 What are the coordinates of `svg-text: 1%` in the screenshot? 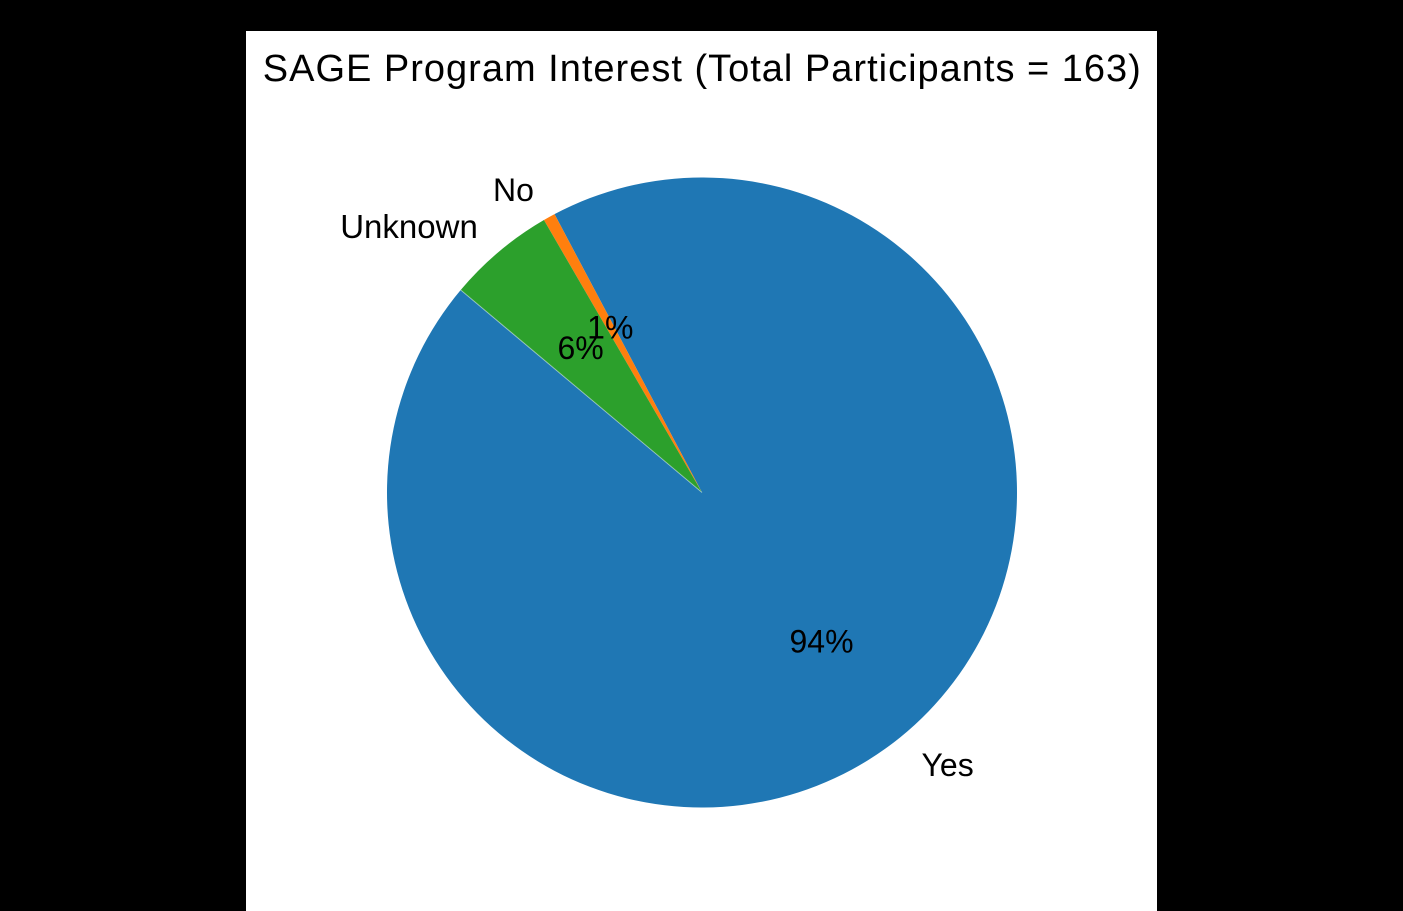 It's located at (610, 327).